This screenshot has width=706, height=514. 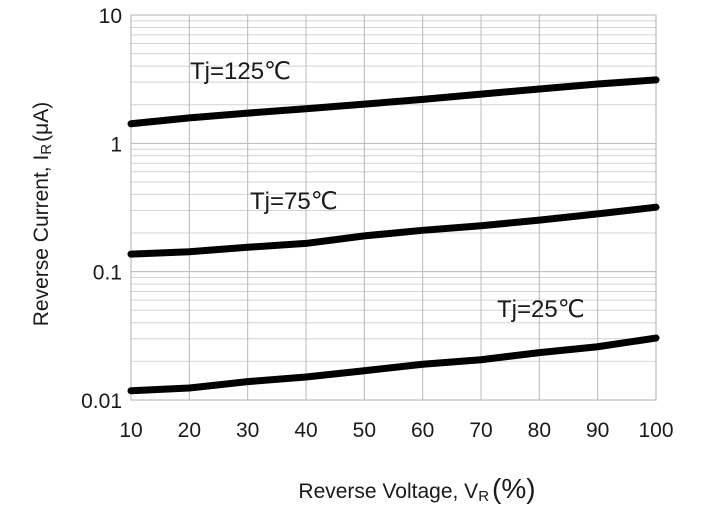 What do you see at coordinates (130, 430) in the screenshot?
I see `x-tick-label: 10` at bounding box center [130, 430].